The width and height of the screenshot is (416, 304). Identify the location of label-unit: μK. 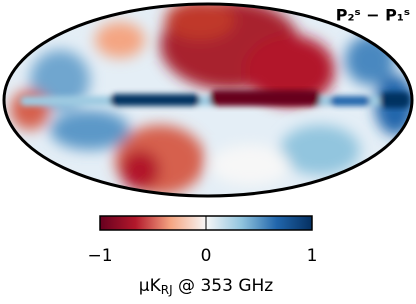
(150, 286).